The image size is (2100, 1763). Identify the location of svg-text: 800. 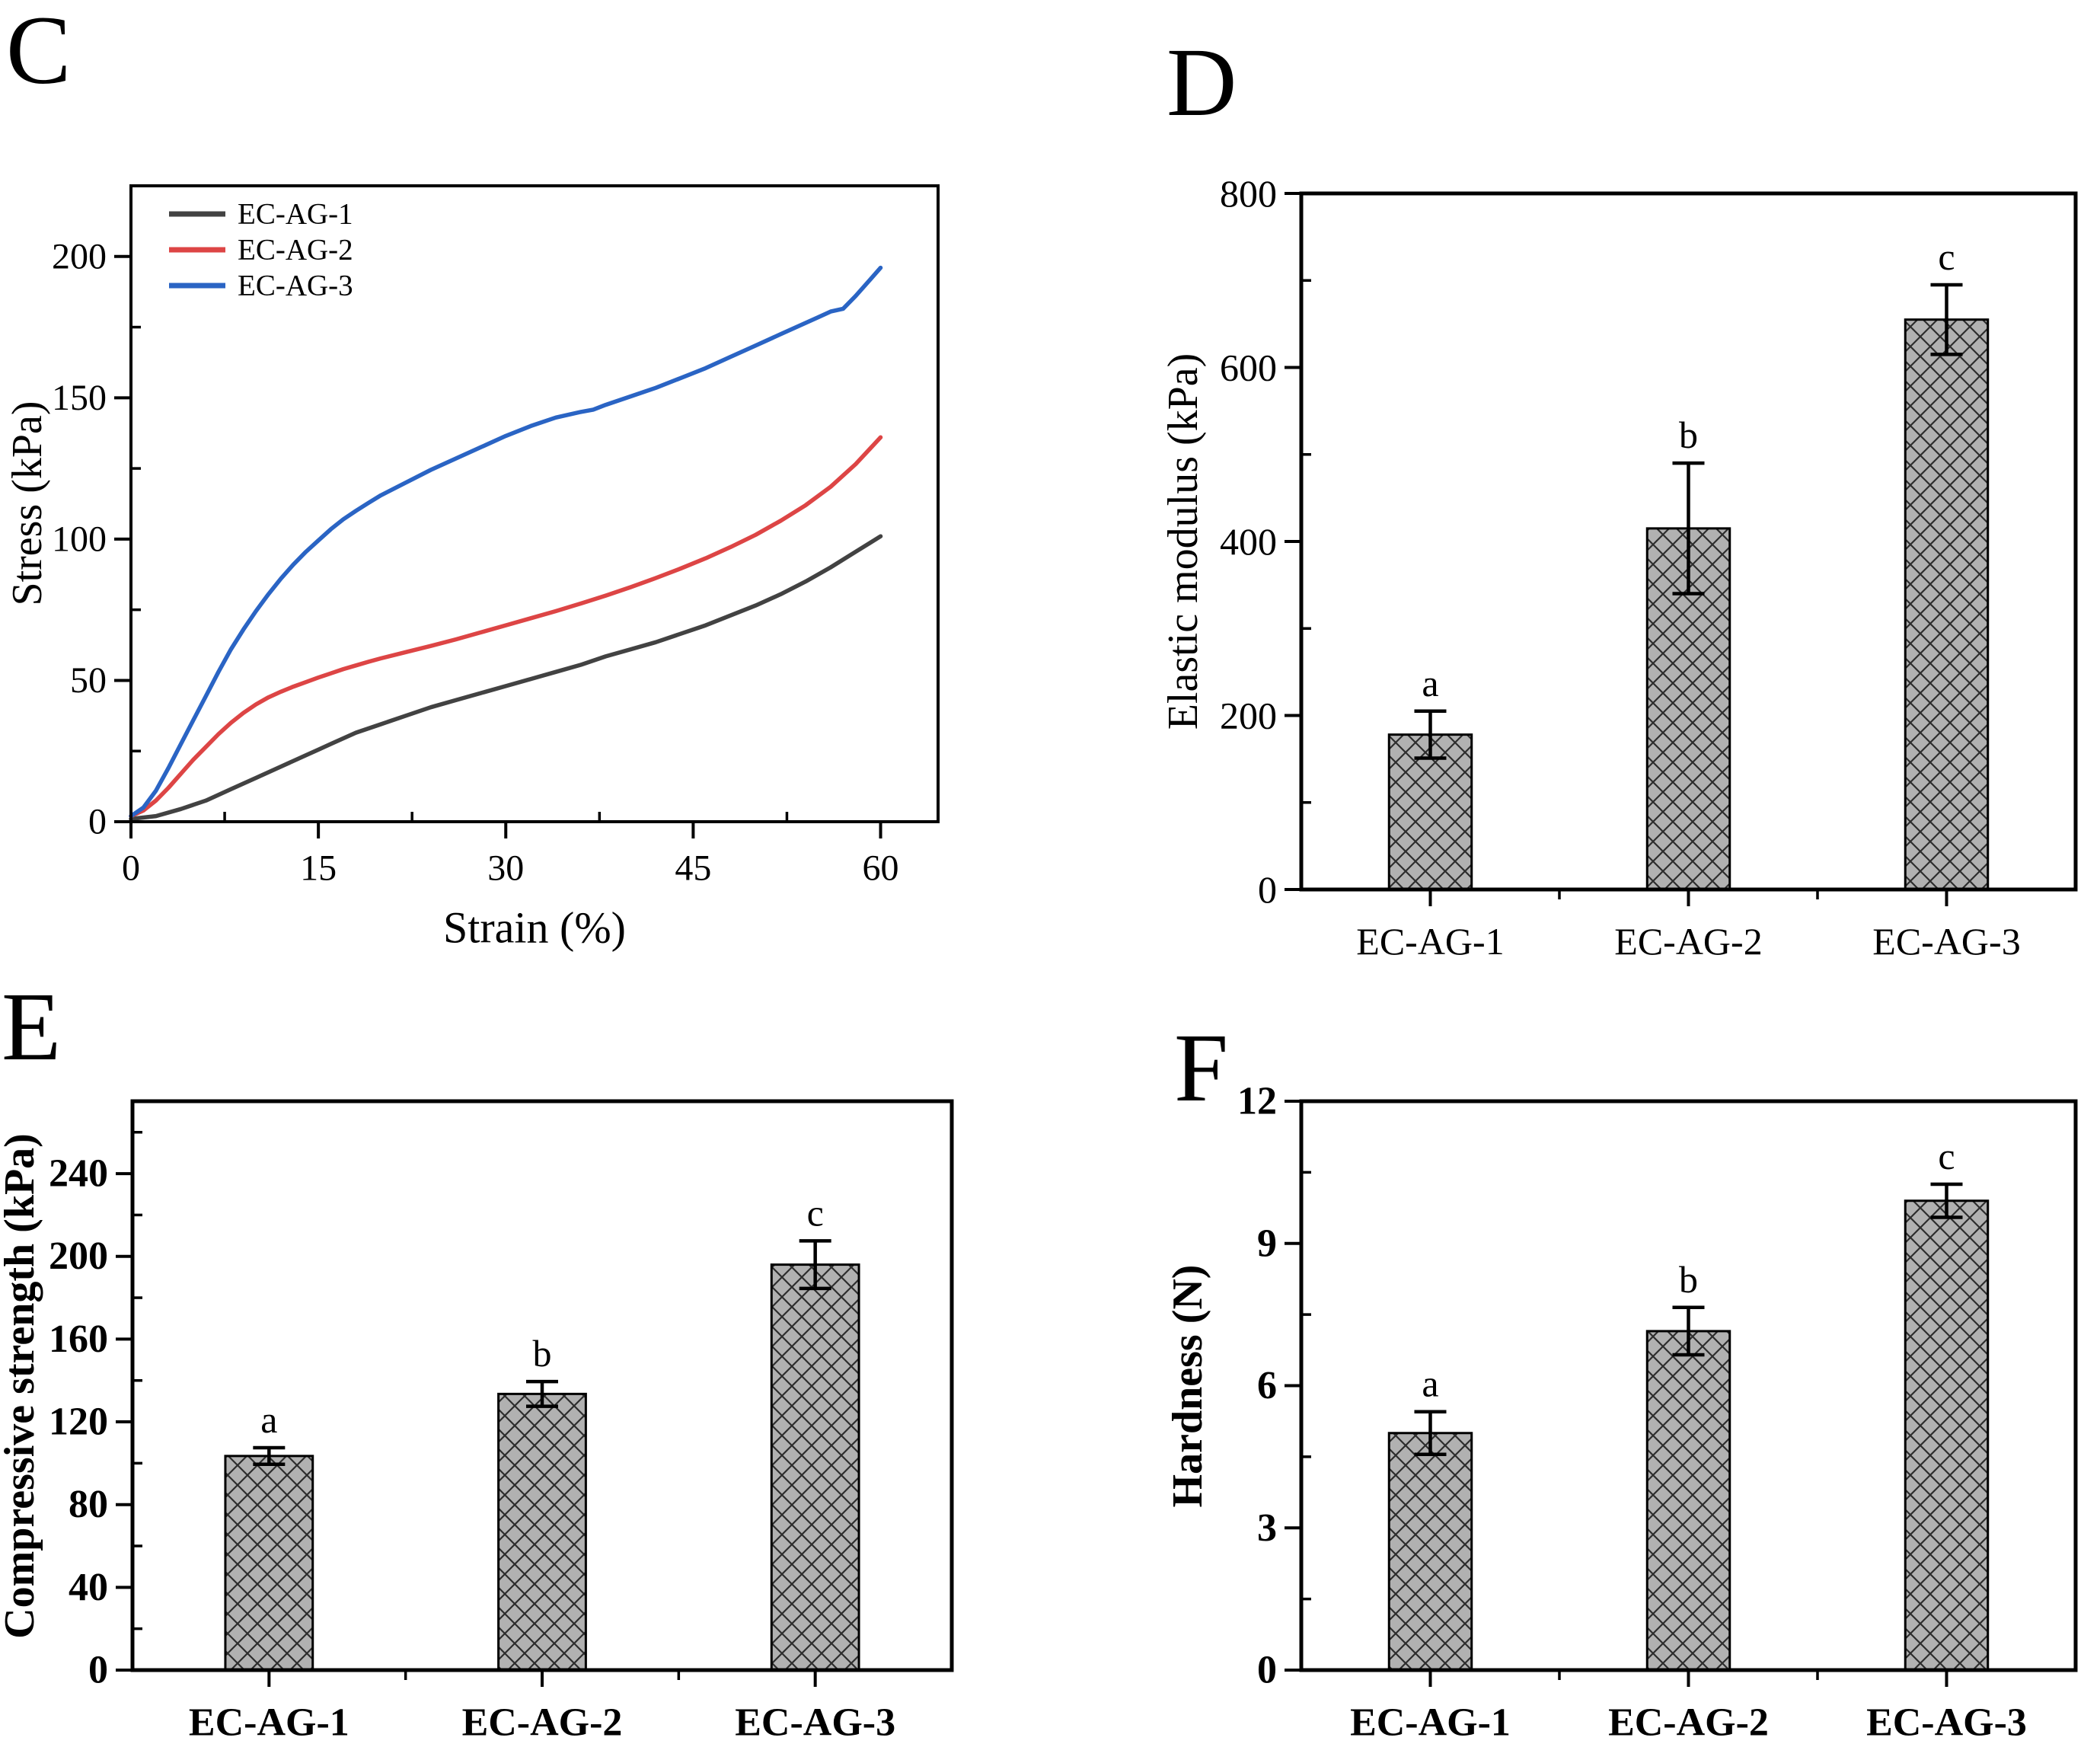
(1248, 193).